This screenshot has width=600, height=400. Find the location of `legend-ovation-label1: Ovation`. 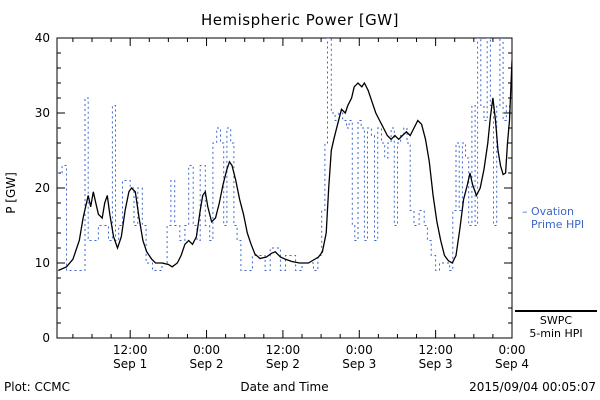

legend-ovation-label1: Ovation is located at coordinates (552, 211).